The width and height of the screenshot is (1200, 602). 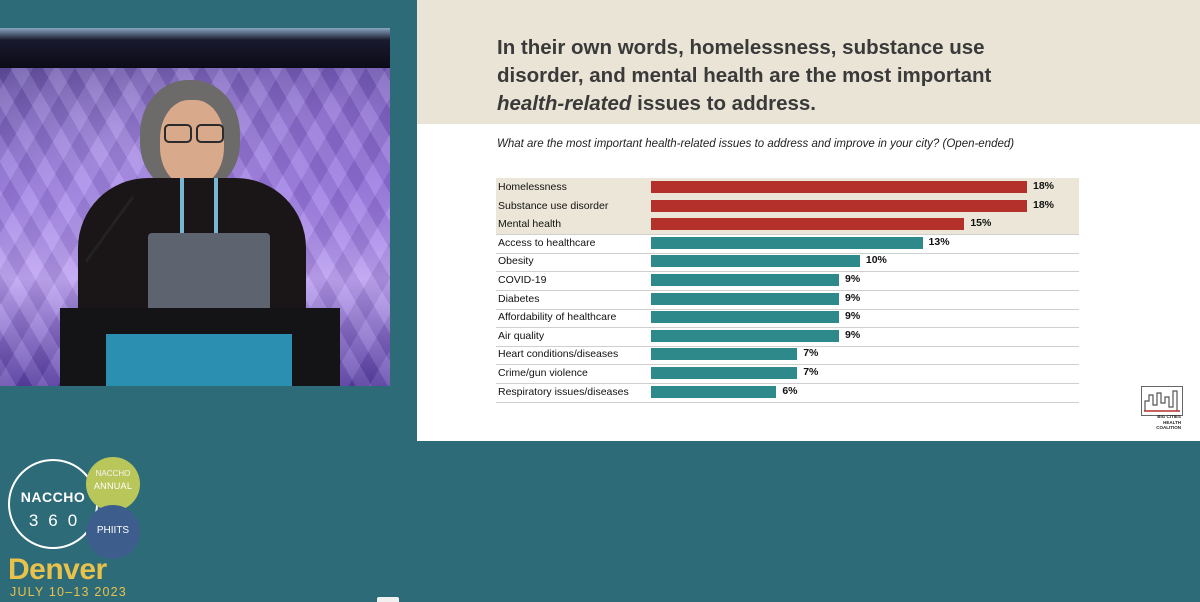 I want to click on chart-row: Mental health 15%, so click(x=787, y=225).